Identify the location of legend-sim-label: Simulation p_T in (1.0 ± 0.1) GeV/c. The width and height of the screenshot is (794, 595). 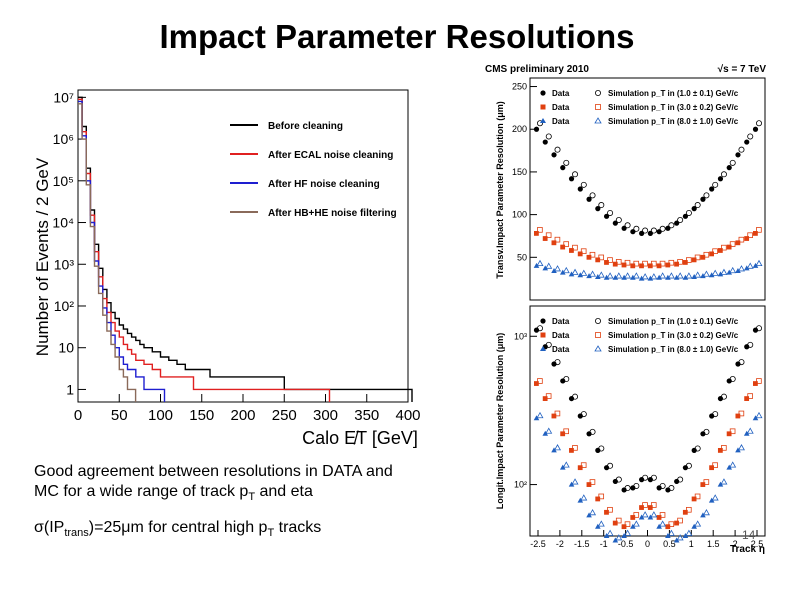
(673, 93).